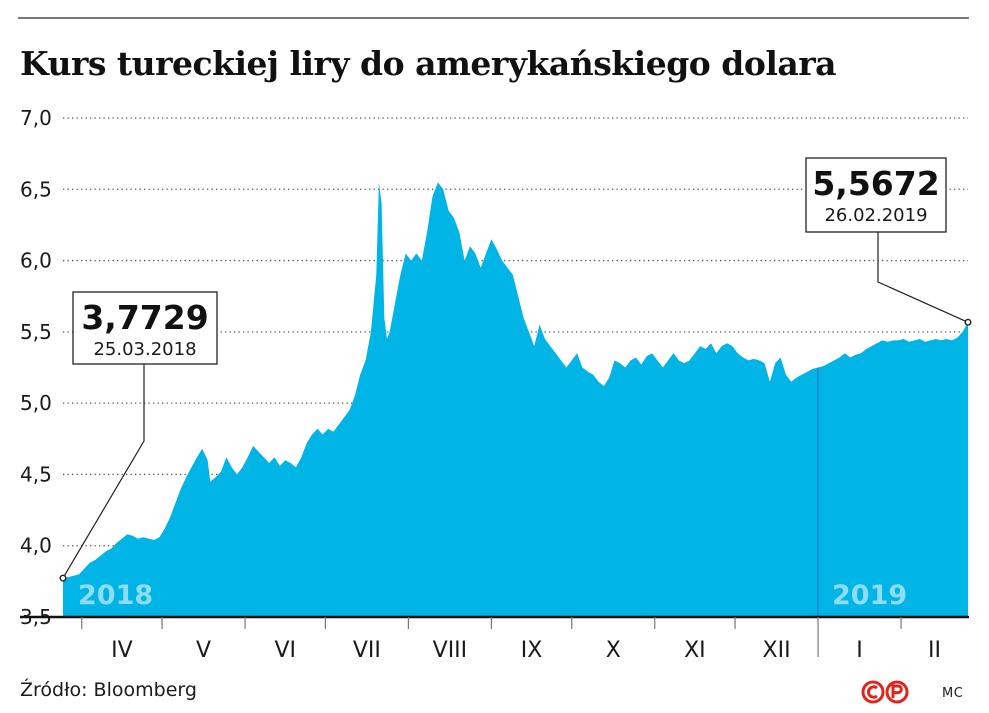 The image size is (989, 713). Describe the element at coordinates (285, 650) in the screenshot. I see `month-label: VI` at that location.